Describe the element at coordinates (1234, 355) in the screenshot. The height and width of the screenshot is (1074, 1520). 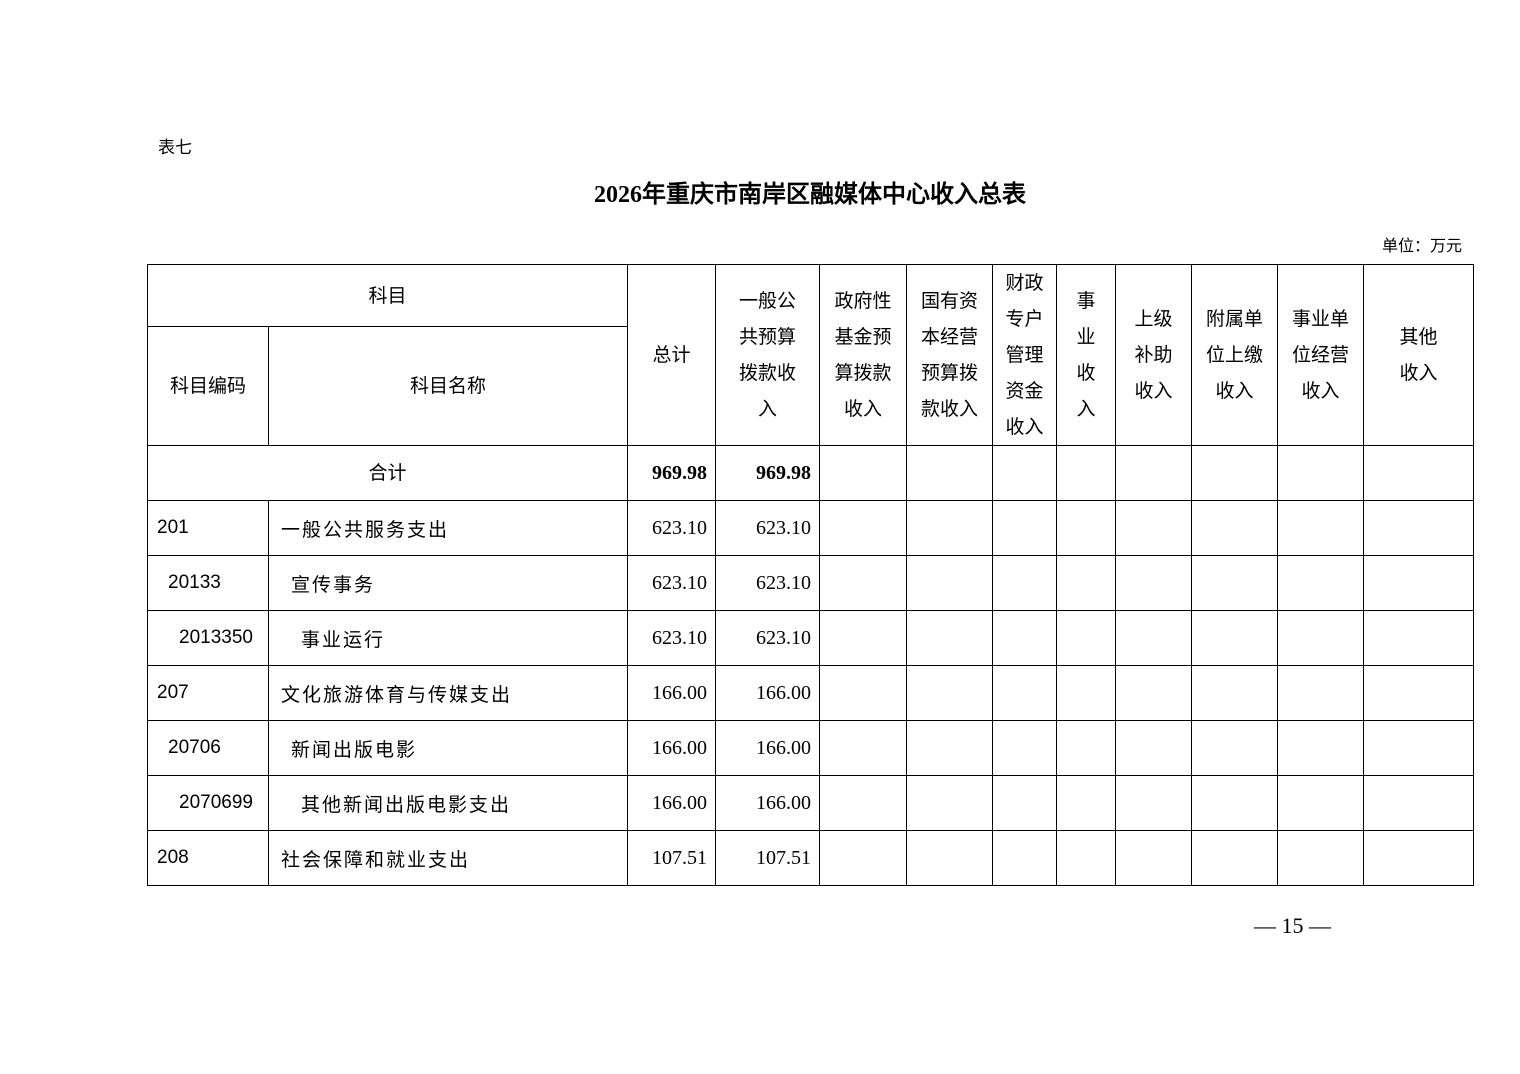
I see `header-col: 附属单 位上缴 收入` at that location.